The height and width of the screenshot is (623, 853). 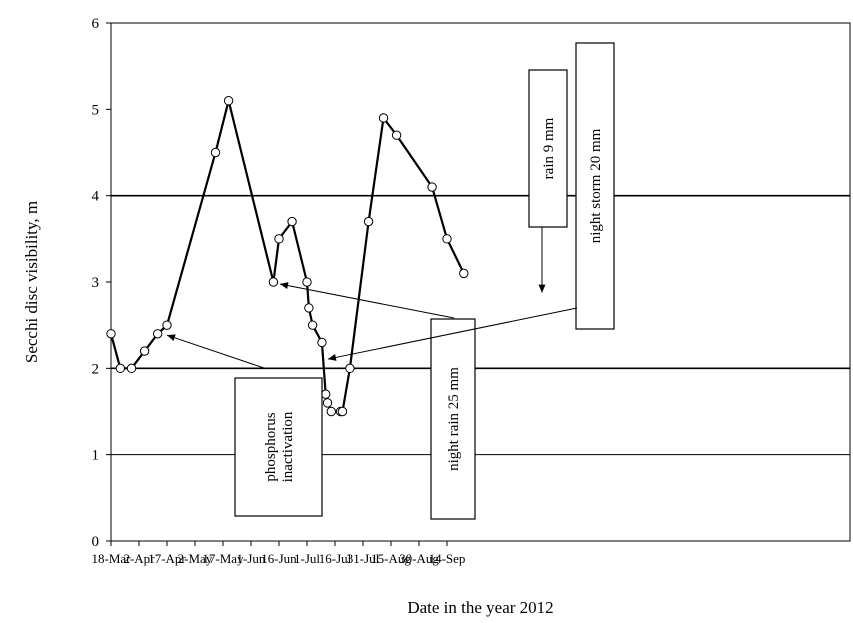 What do you see at coordinates (288, 446) in the screenshot?
I see `annotation-text: inactivation` at bounding box center [288, 446].